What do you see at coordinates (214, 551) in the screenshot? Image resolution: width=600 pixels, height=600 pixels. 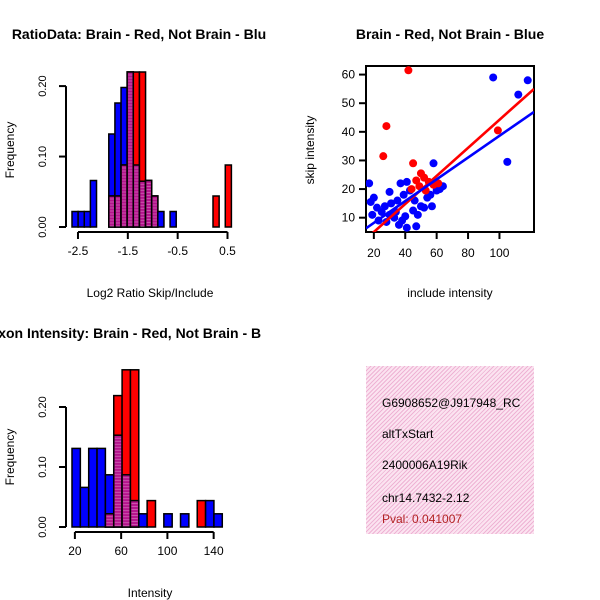 I see `x-tick-label: 140` at bounding box center [214, 551].